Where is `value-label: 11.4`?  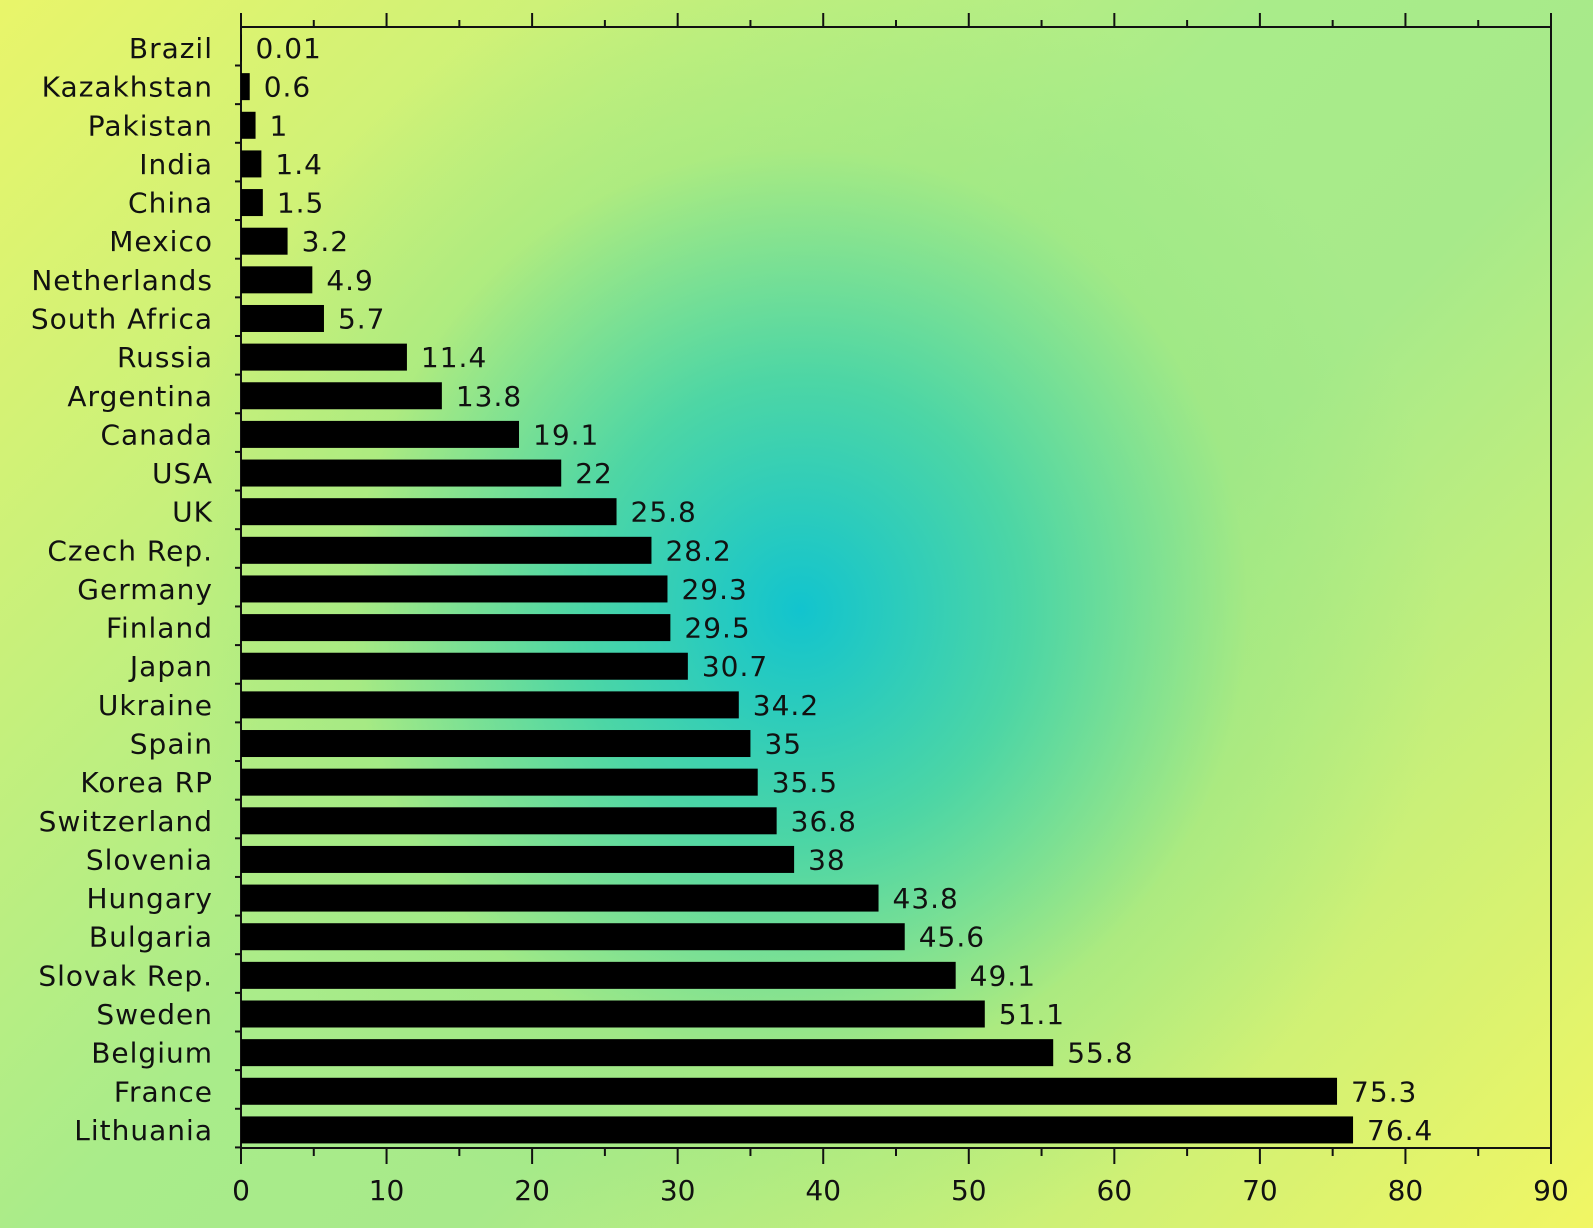 value-label: 11.4 is located at coordinates (454, 357).